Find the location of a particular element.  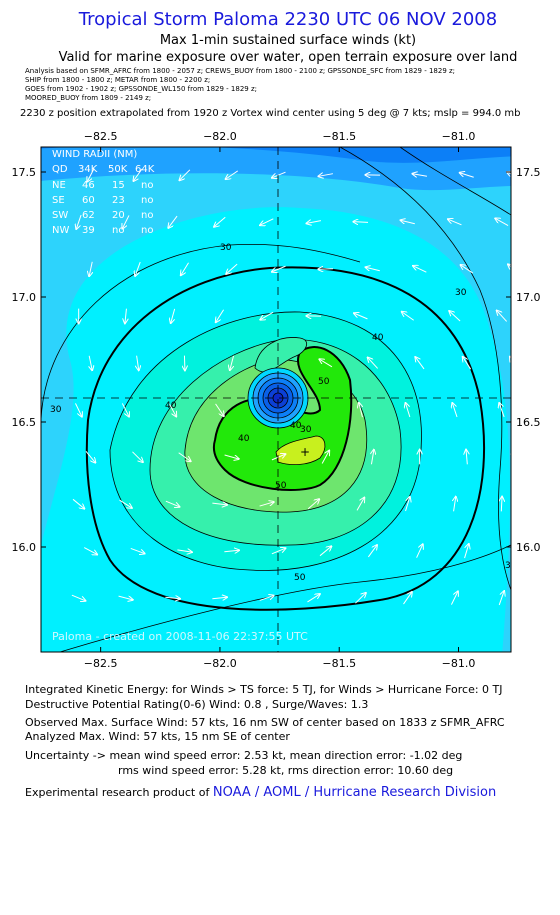

lat-tick-label-left: 17.0 is located at coordinates (24, 297).